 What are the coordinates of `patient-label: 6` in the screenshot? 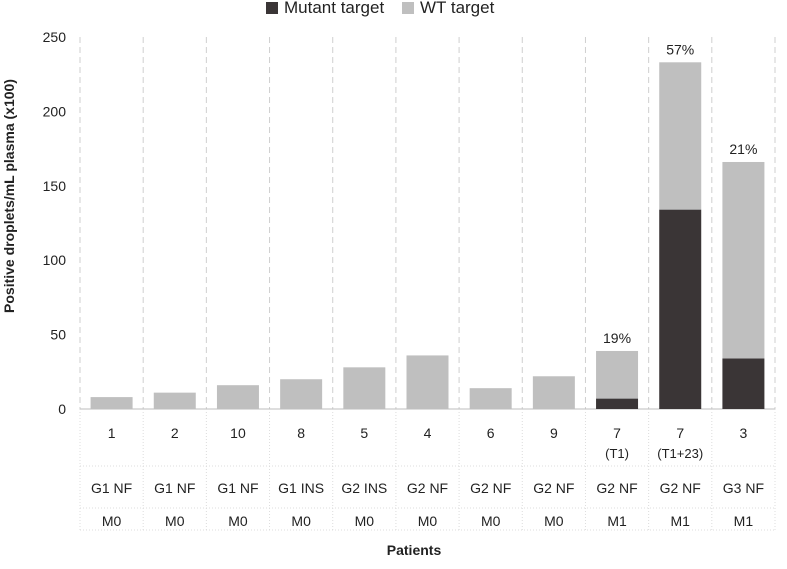 It's located at (491, 433).